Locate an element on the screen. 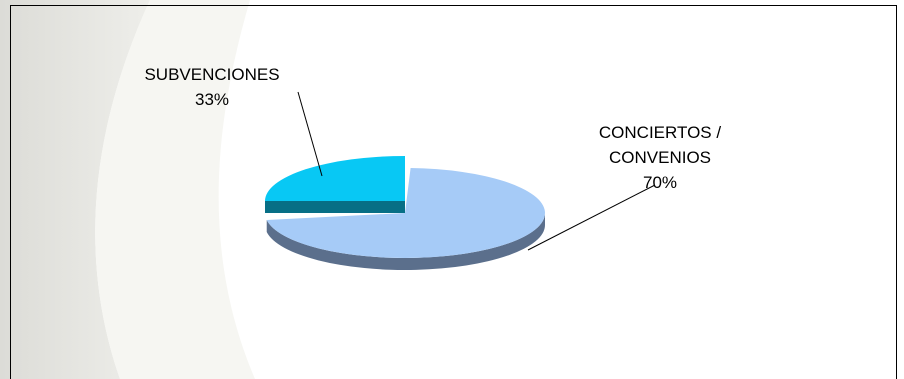 This screenshot has height=379, width=904. data-label-0-1: CONVENIOS is located at coordinates (660, 157).